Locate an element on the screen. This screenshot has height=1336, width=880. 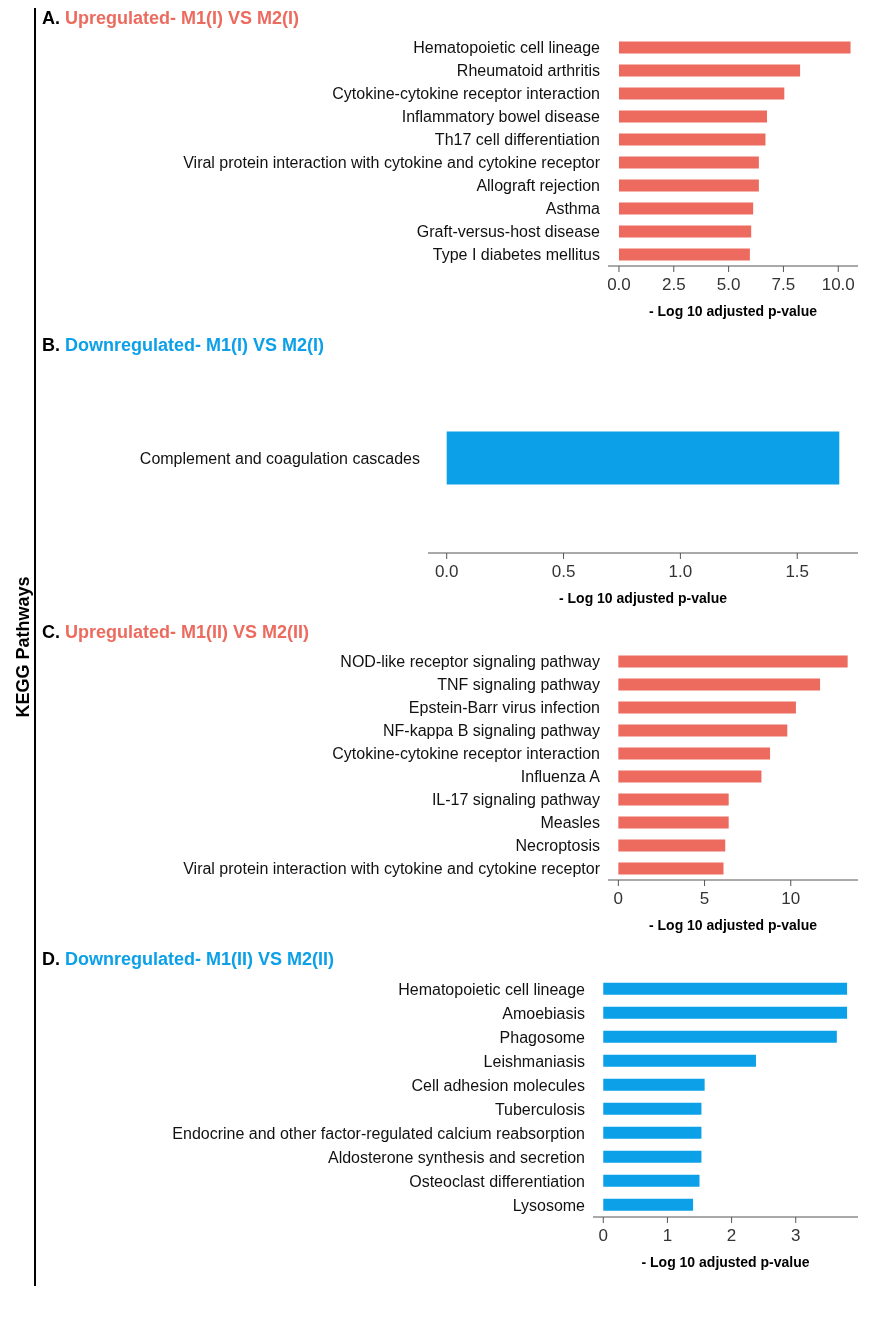
y-tick-label: Allograft rejection is located at coordinates (538, 186).